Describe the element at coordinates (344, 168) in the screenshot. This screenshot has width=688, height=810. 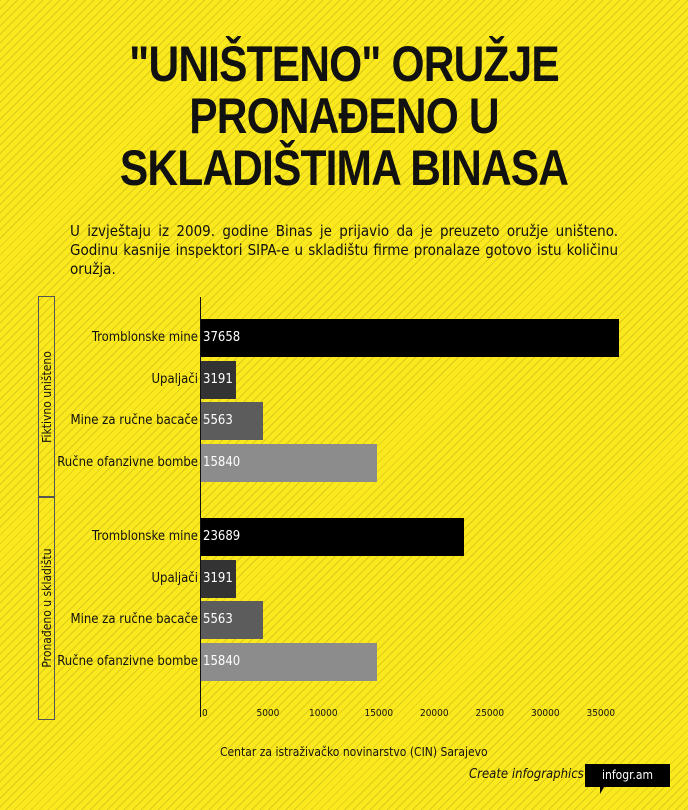
I see `title-line: SKLADIŠTIMA BINASA` at that location.